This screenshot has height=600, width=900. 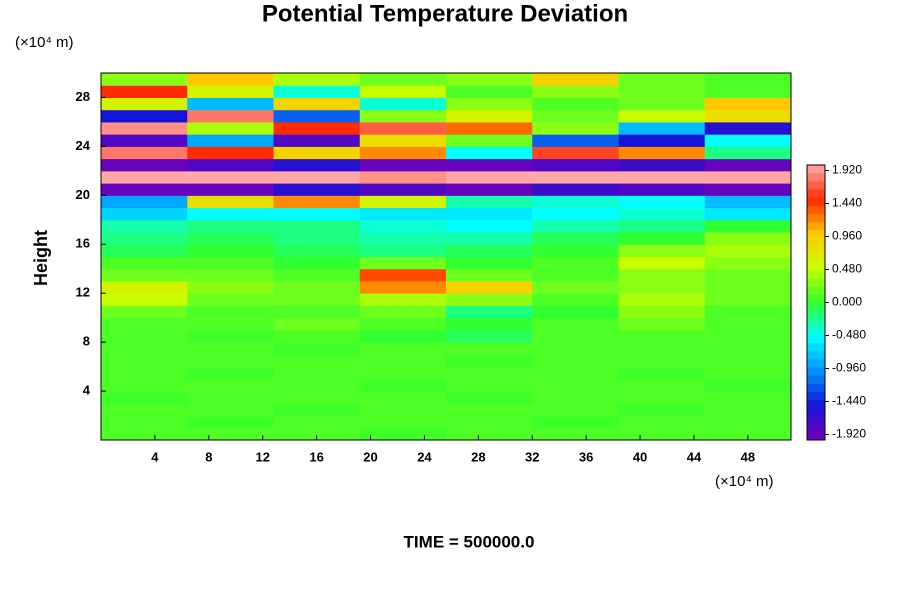 I want to click on x-unit: (×10⁴ m), so click(x=744, y=481).